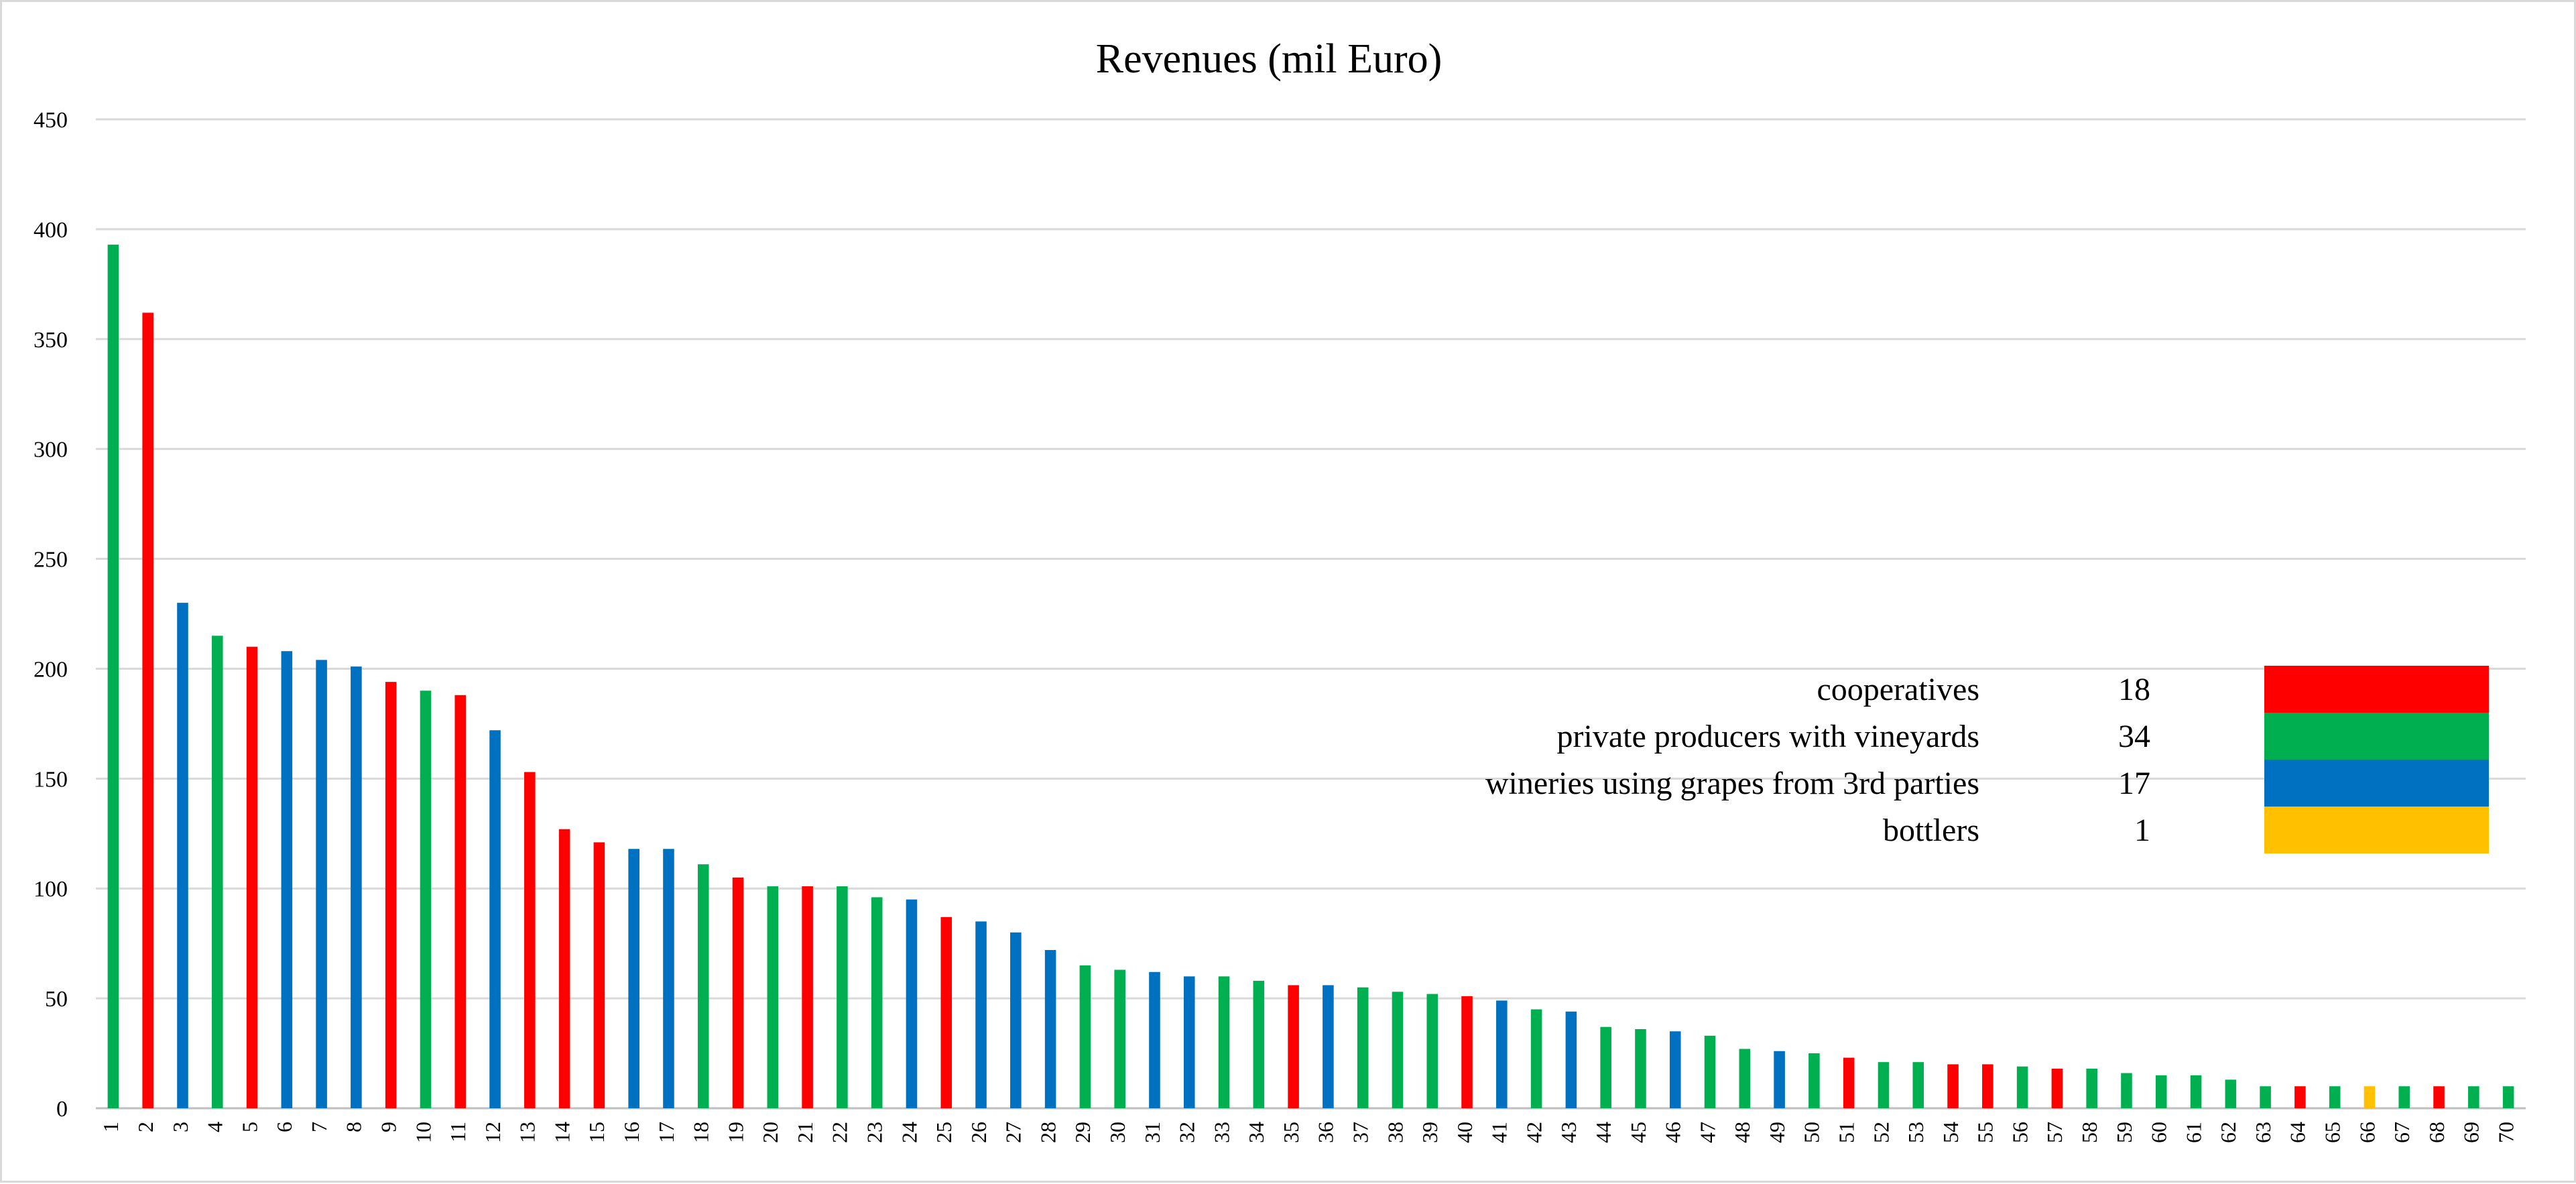 The height and width of the screenshot is (1184, 2576). I want to click on legend-swatch-wineries, so click(2376, 783).